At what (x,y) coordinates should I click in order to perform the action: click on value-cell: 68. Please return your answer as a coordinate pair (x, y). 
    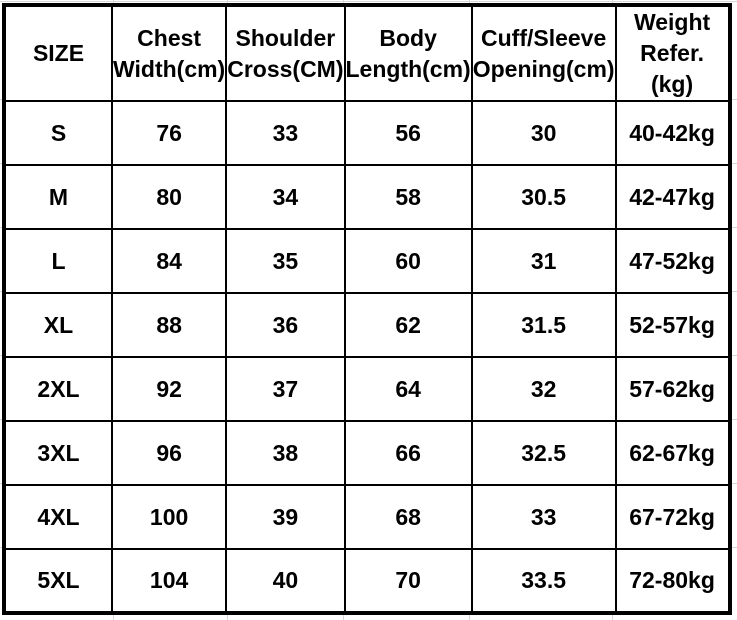
    Looking at the image, I should click on (408, 517).